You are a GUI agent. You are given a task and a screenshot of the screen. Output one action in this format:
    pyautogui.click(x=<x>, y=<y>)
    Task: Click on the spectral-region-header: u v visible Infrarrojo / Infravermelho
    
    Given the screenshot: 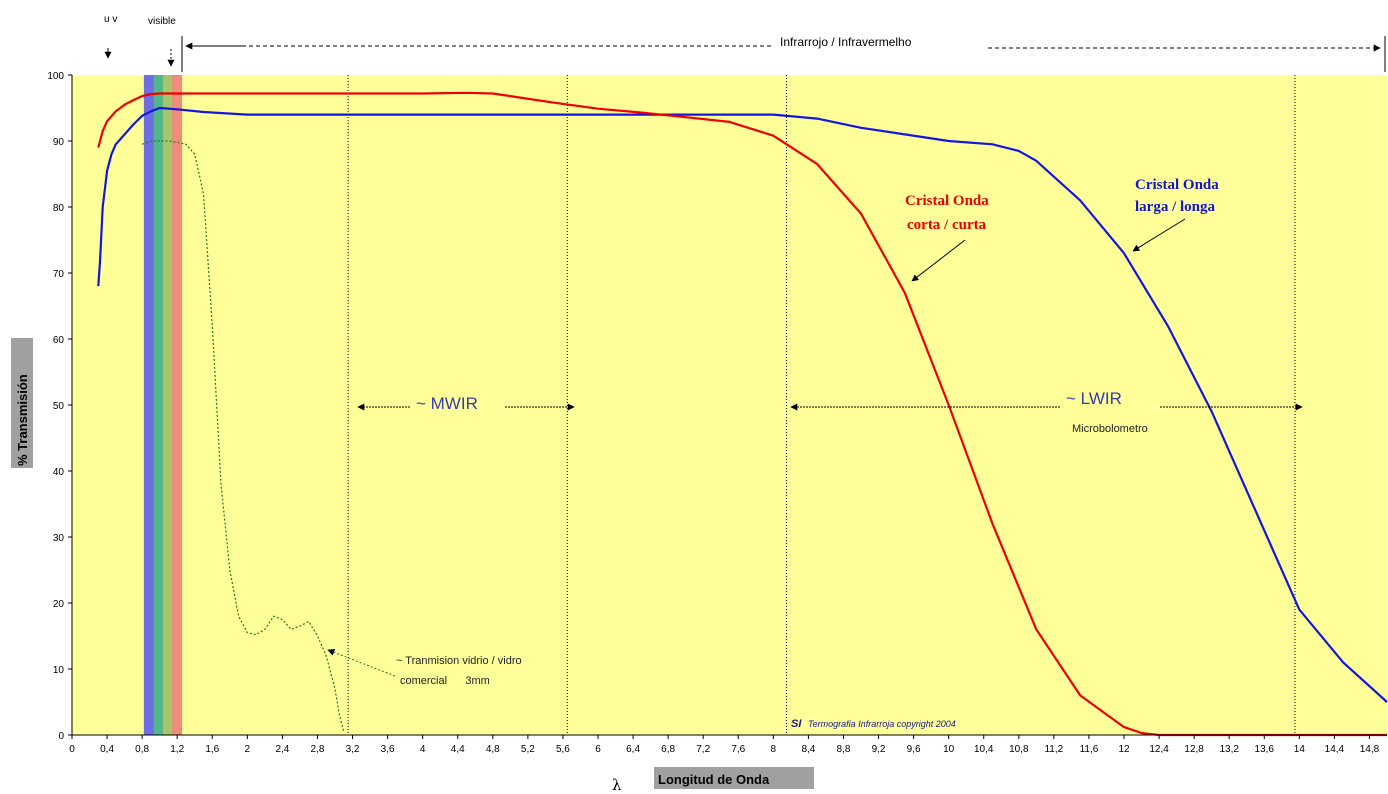 What is the action you would take?
    pyautogui.click(x=745, y=43)
    